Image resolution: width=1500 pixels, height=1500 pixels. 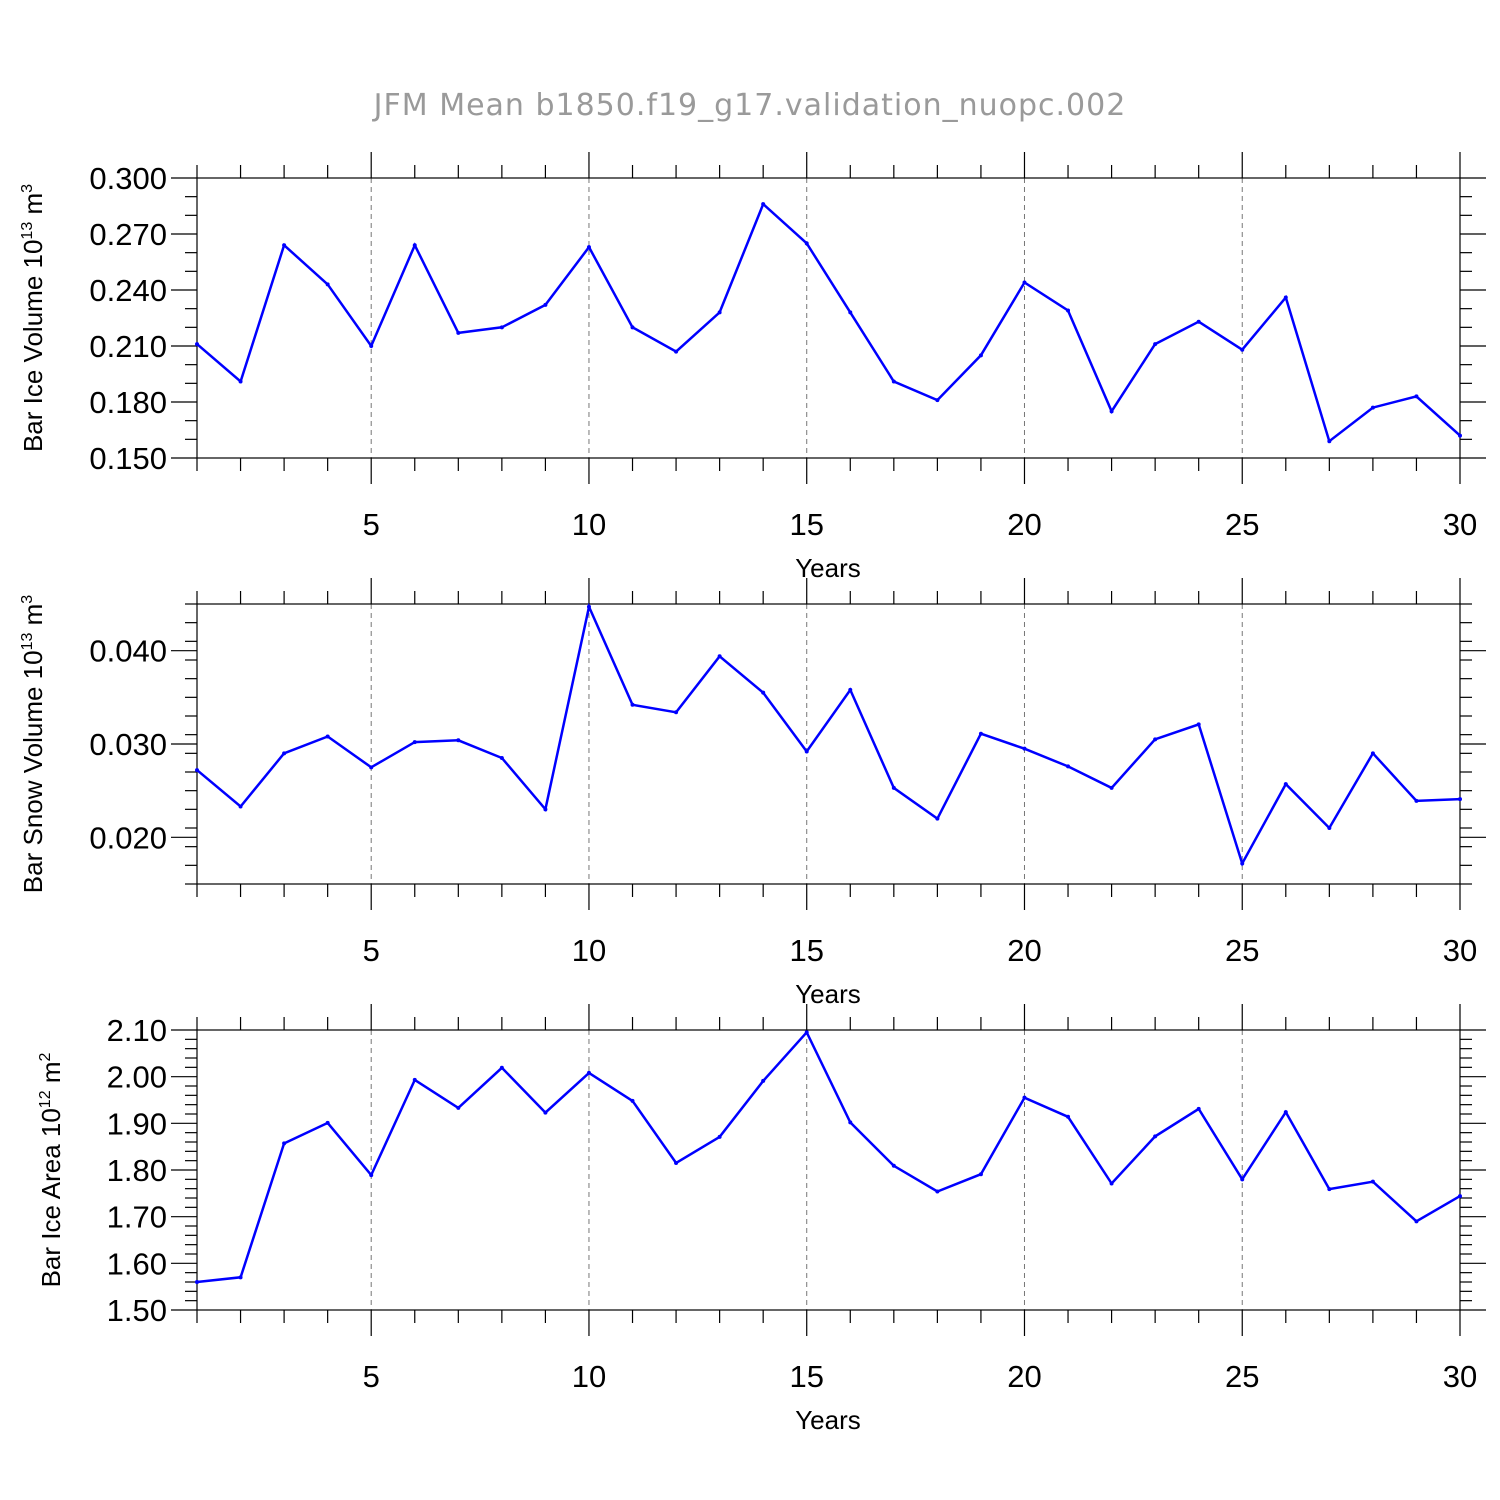 What do you see at coordinates (128, 346) in the screenshot?
I see `y-tick-label: 0.210` at bounding box center [128, 346].